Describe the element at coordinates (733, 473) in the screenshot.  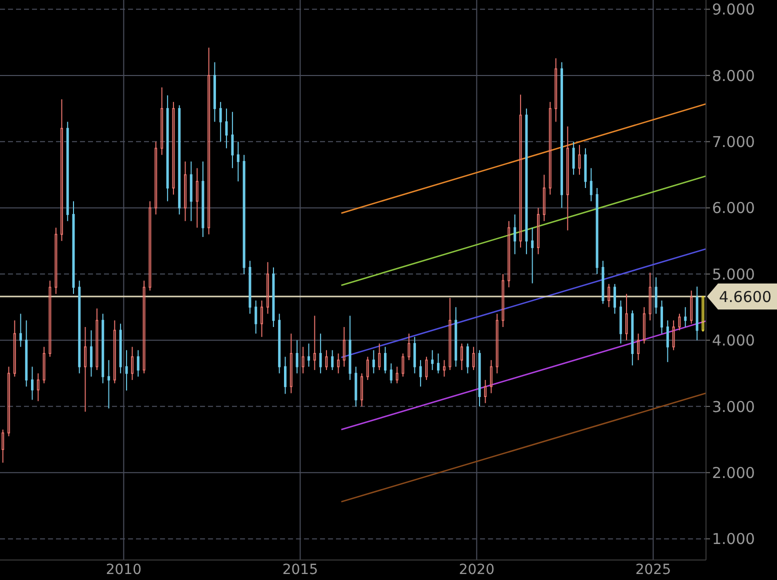
I see `y-tick-label: 2.000` at that location.